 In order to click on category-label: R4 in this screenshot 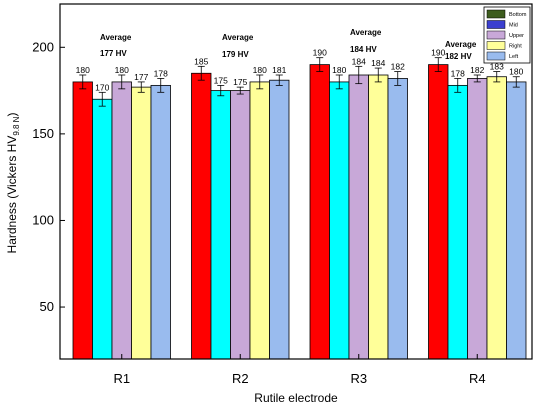, I will do `click(477, 378)`.